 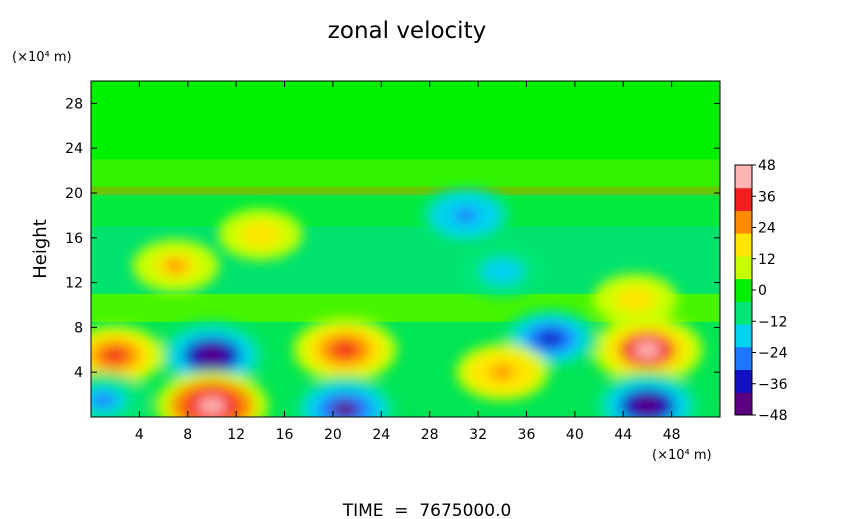 What do you see at coordinates (767, 260) in the screenshot?
I see `colorbar-tick-label: 12` at bounding box center [767, 260].